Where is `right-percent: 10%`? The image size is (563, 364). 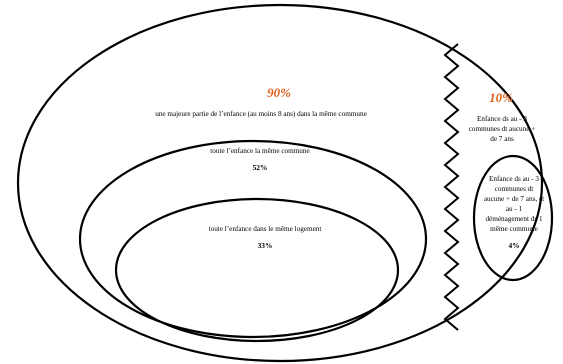
right-percent: 10% is located at coordinates (501, 97).